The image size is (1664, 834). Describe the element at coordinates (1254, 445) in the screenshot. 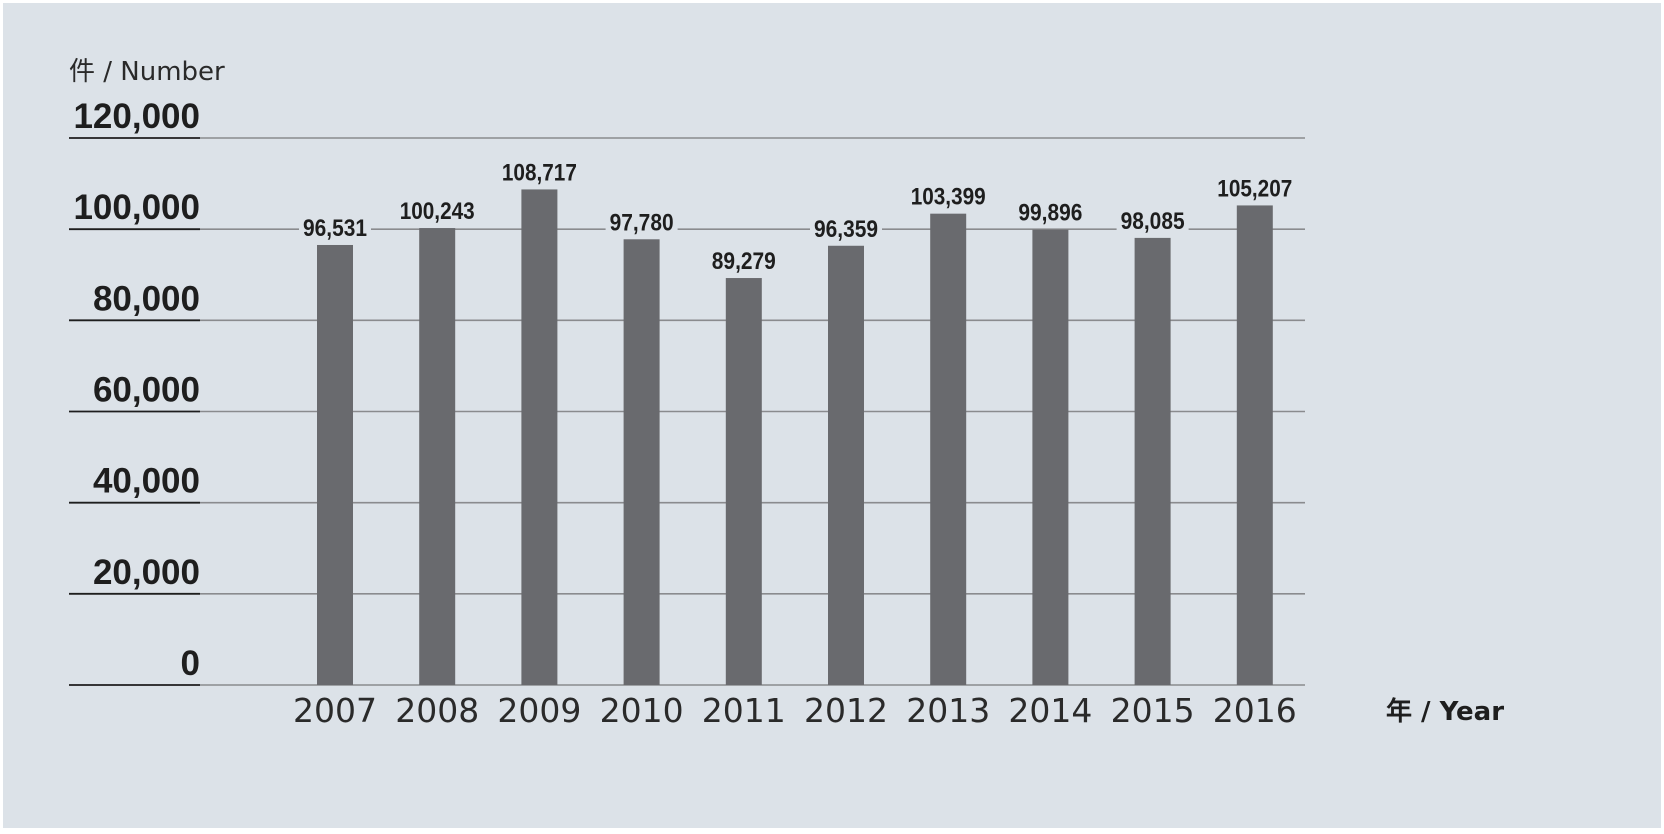

I see `bar-2016` at that location.